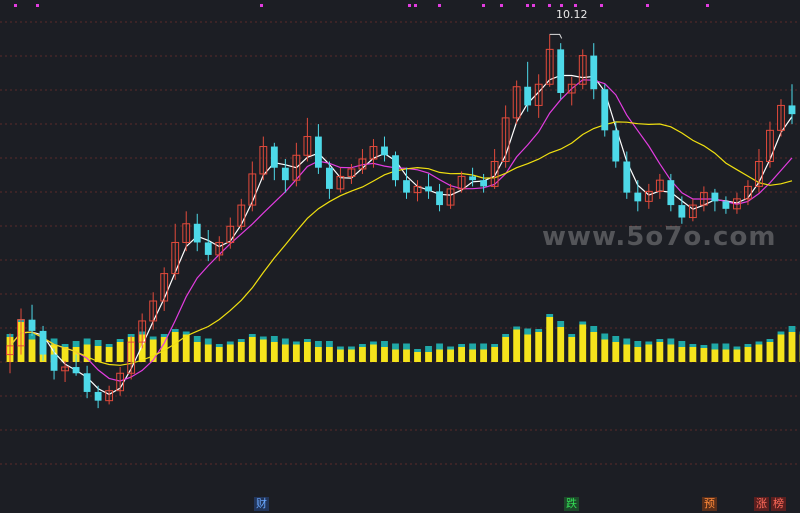  What do you see at coordinates (261, 504) in the screenshot?
I see `marker-label-cai: 财` at bounding box center [261, 504].